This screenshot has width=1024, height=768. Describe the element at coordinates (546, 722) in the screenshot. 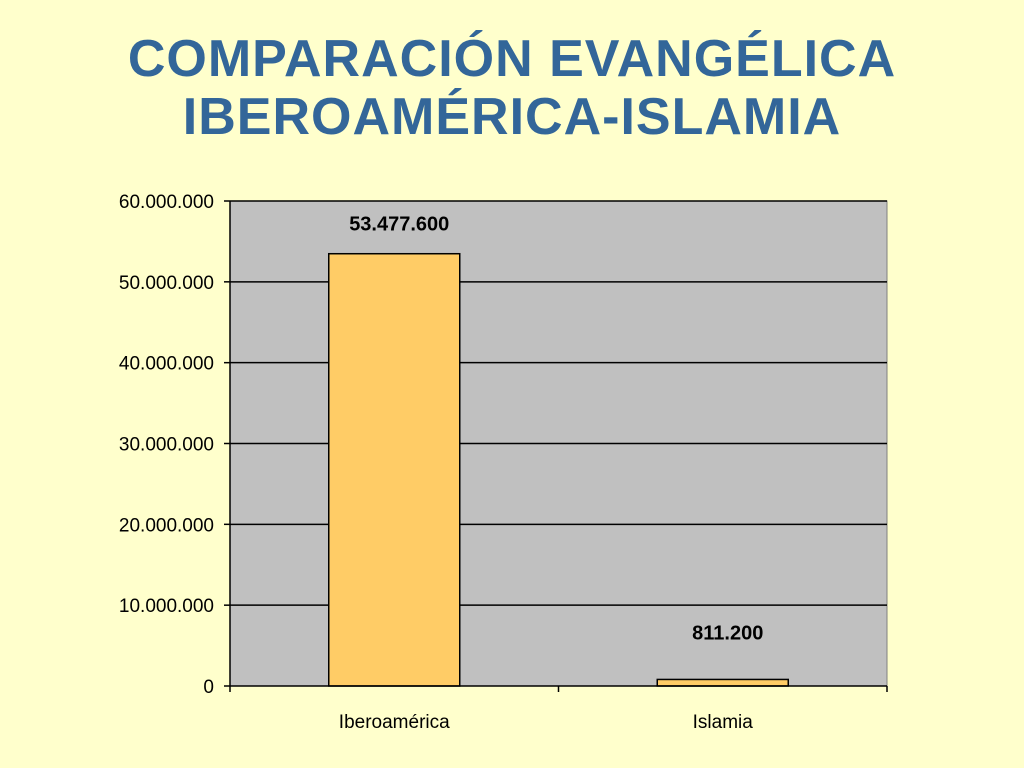

I see `x-tick-labels: Iberoamérica Islamia` at that location.